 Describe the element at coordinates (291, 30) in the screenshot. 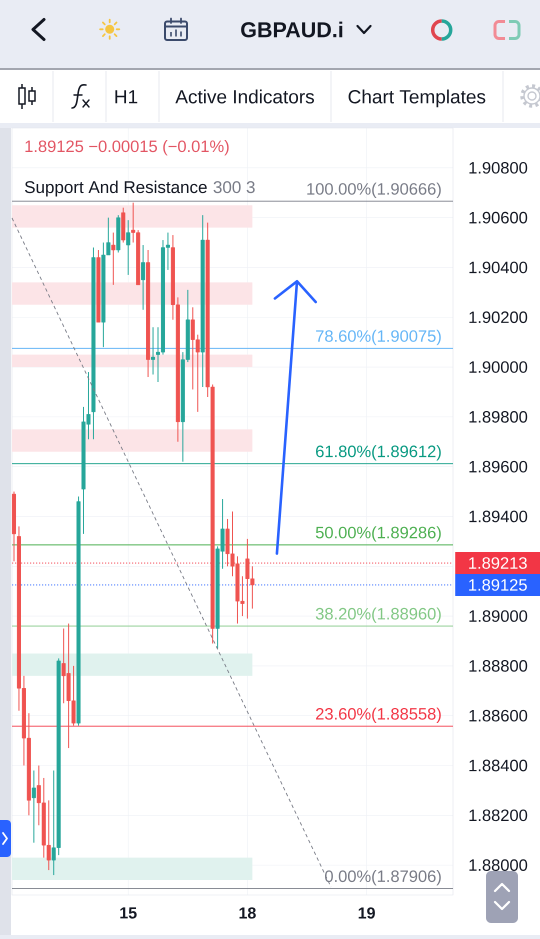

I see `chart-title: GBPAUD.i` at that location.